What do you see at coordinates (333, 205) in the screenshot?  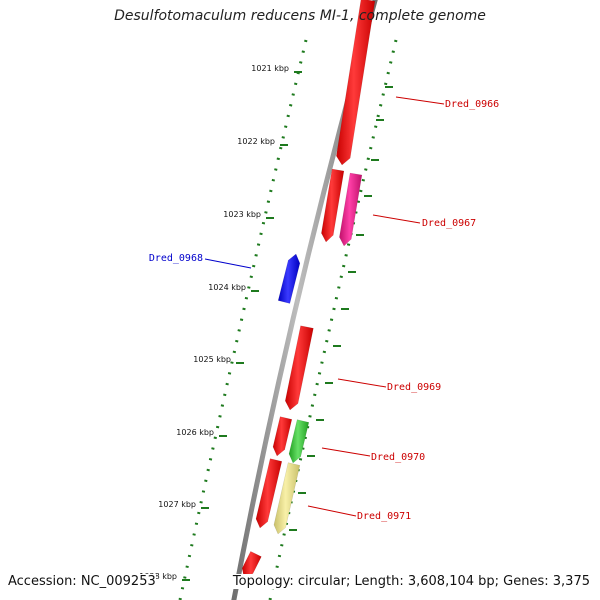 I see `gene-arrow-a` at bounding box center [333, 205].